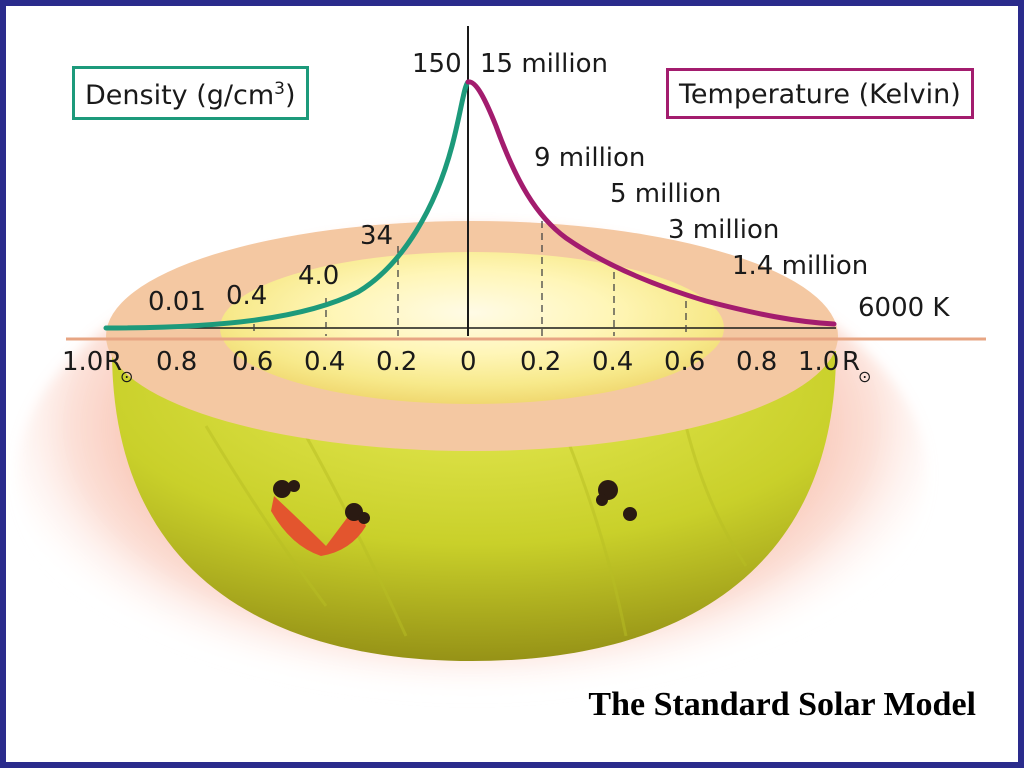 The height and width of the screenshot is (768, 1024). Describe the element at coordinates (782, 704) in the screenshot. I see `slide-title: The Standard Solar Model` at that location.